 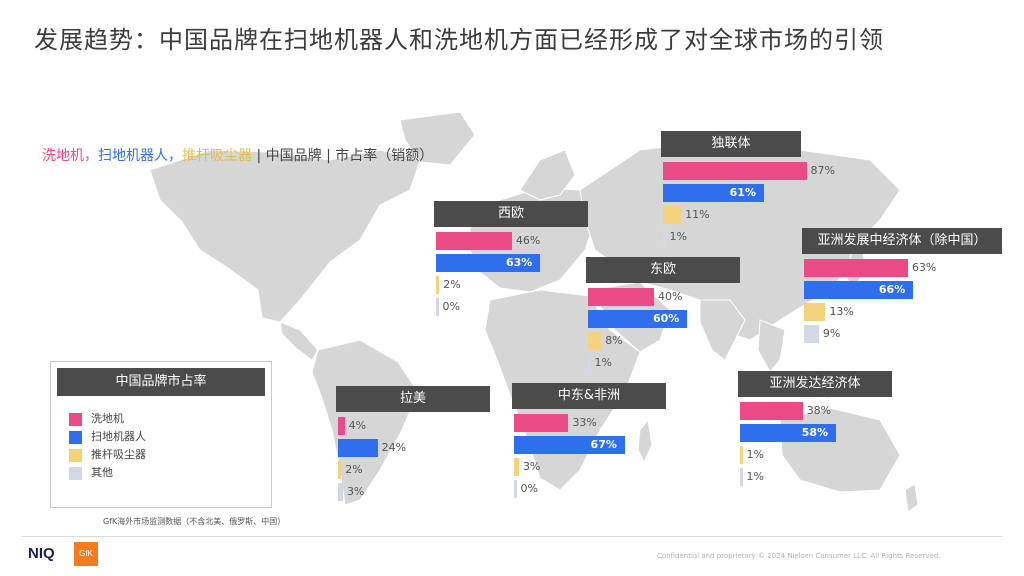 What do you see at coordinates (731, 144) in the screenshot?
I see `region-header: 独联体` at bounding box center [731, 144].